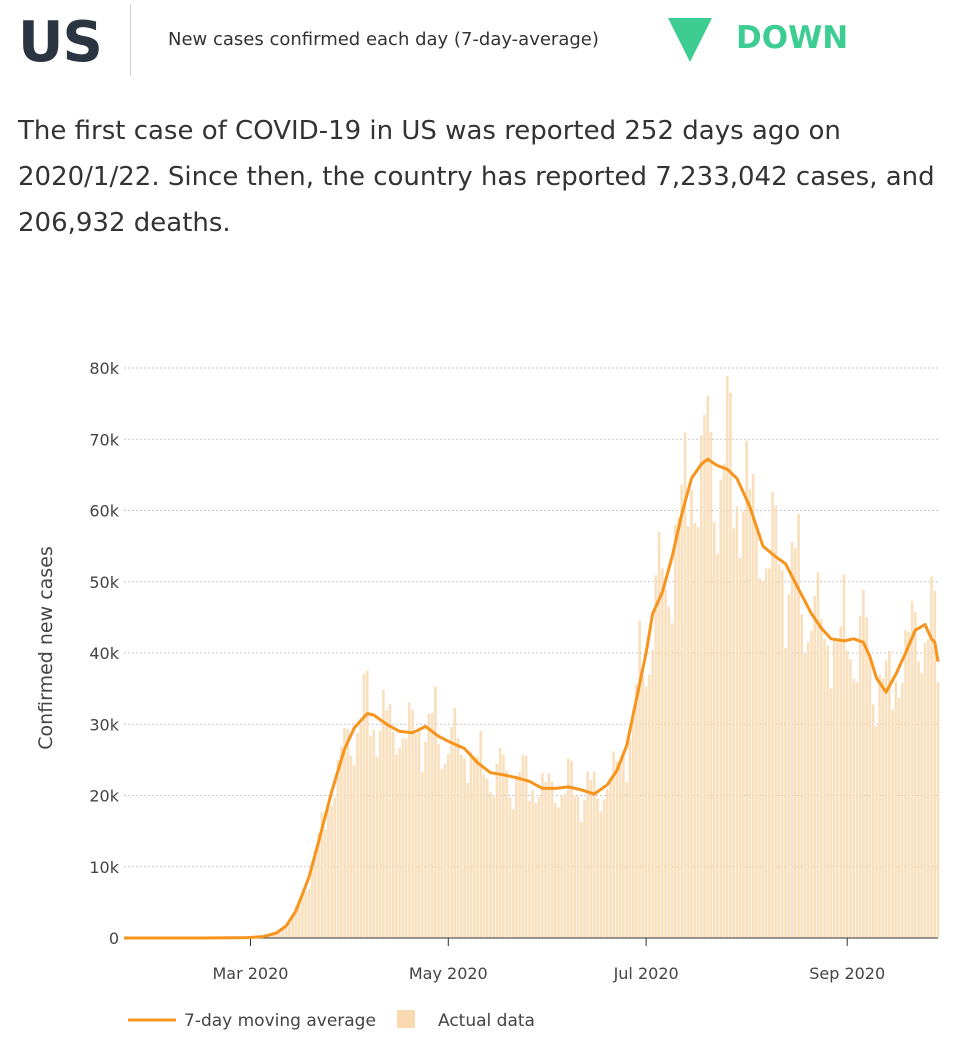 The image size is (980, 1044). What do you see at coordinates (531, 960) in the screenshot?
I see `x-axis: Mar 2020 May 2020 Jul 2020 Sep 2020` at bounding box center [531, 960].